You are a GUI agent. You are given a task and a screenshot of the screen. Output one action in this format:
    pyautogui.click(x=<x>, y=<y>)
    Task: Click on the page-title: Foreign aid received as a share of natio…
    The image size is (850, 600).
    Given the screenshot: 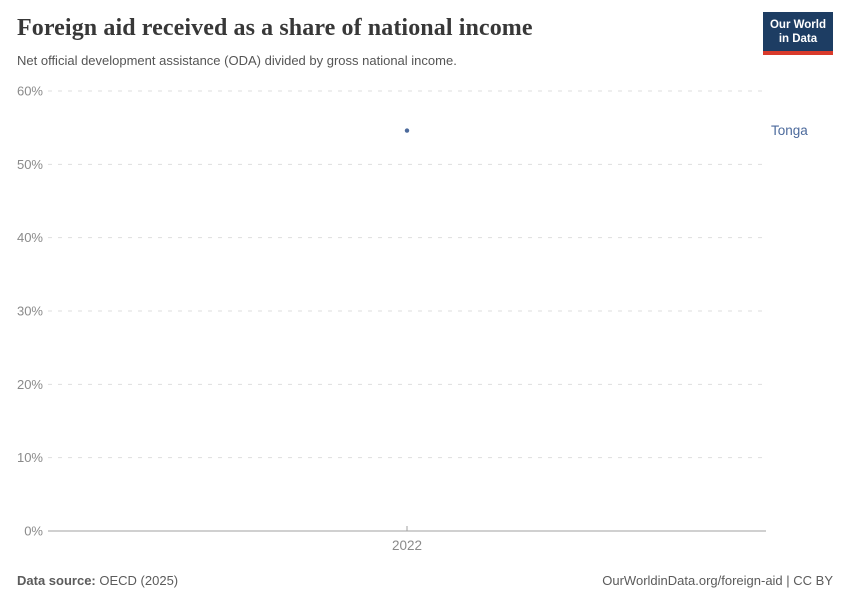 What is the action you would take?
    pyautogui.click(x=275, y=28)
    